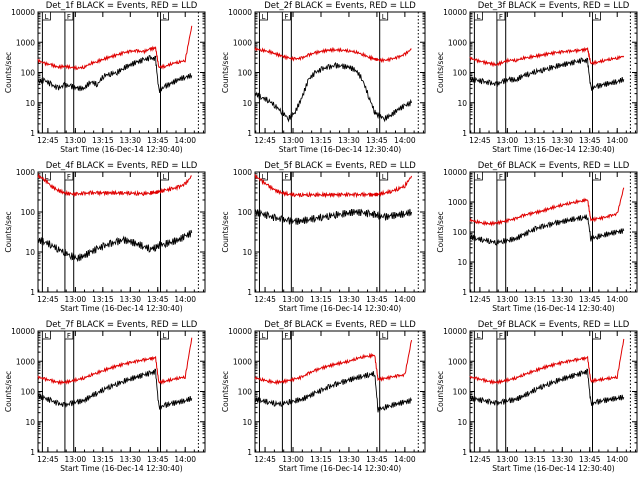 The height and width of the screenshot is (480, 640). I want to click on chart-title: Det_1f BLACK = Events, RED = LLD, so click(122, 6).